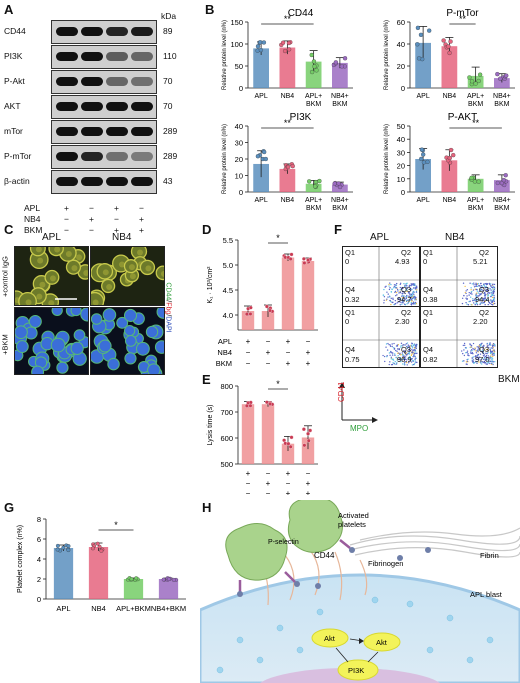 Image resolution: width=520 pixels, height=683 pixels. Describe the element at coordinates (51, 237) in the screenshot. I see `micro-col-apl: APL` at that location.